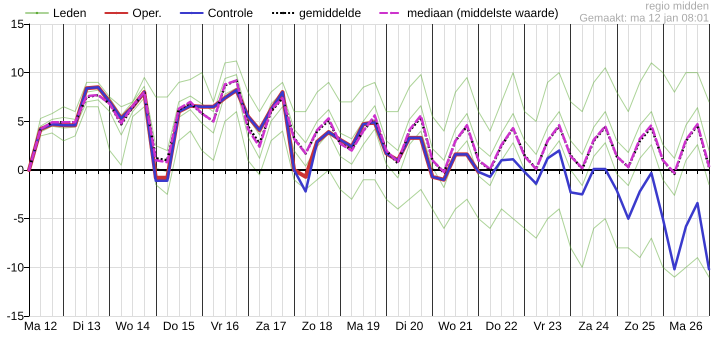 This screenshot has width=723, height=339. I want to click on x-tick-label: Ma 12, so click(41, 326).